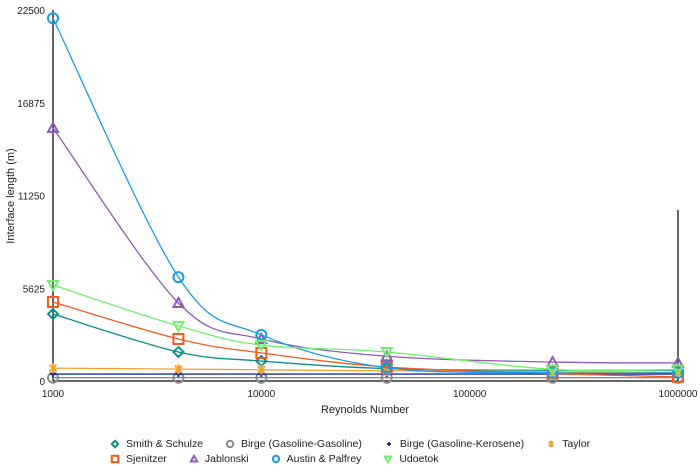 This screenshot has width=700, height=474. I want to click on legend-item: Udoetok, so click(410, 459).